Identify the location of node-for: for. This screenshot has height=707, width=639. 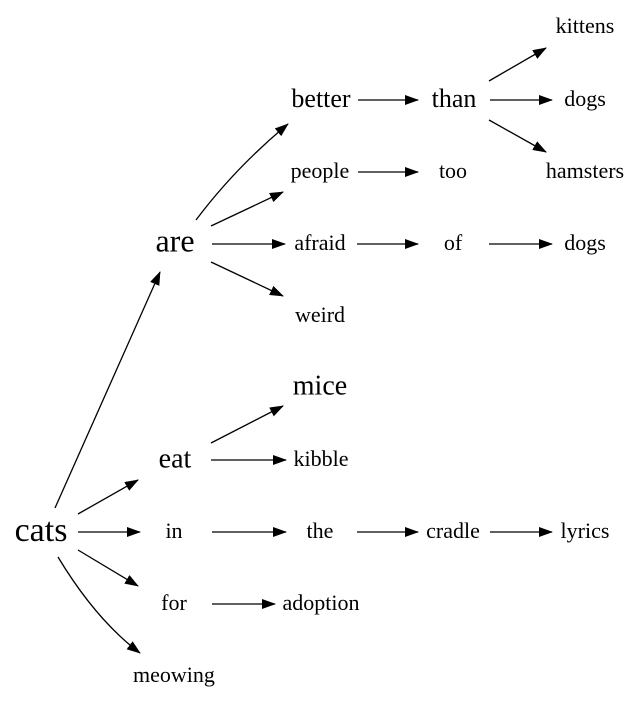
(174, 602).